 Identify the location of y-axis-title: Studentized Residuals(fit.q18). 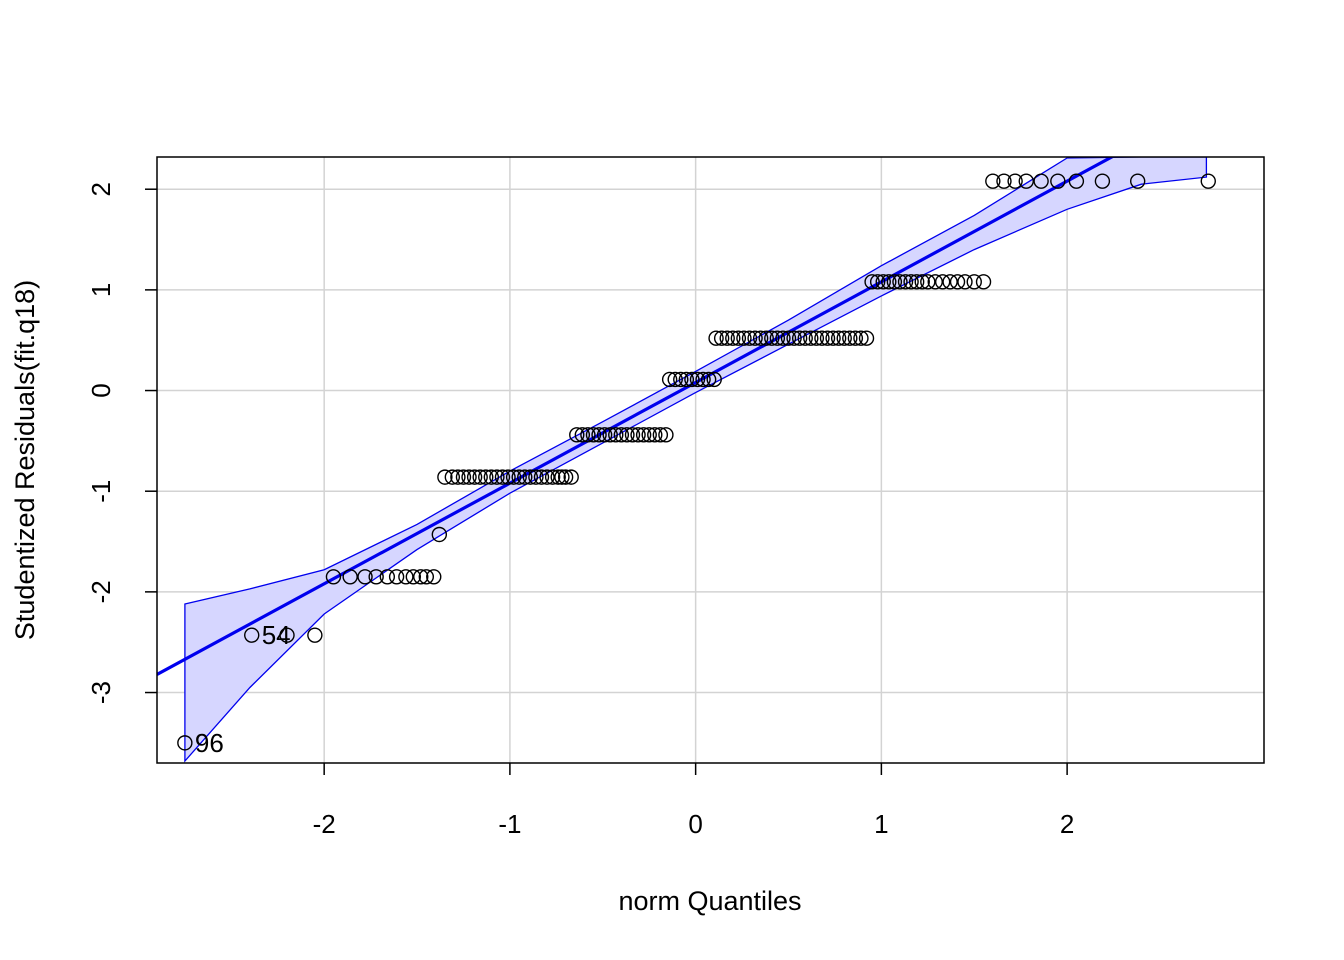
(25, 460).